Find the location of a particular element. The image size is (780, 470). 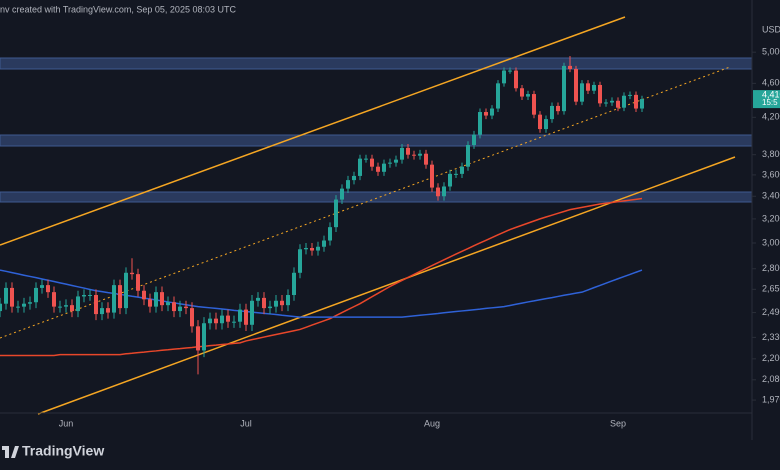

x-tick-label: Jun is located at coordinates (66, 423).